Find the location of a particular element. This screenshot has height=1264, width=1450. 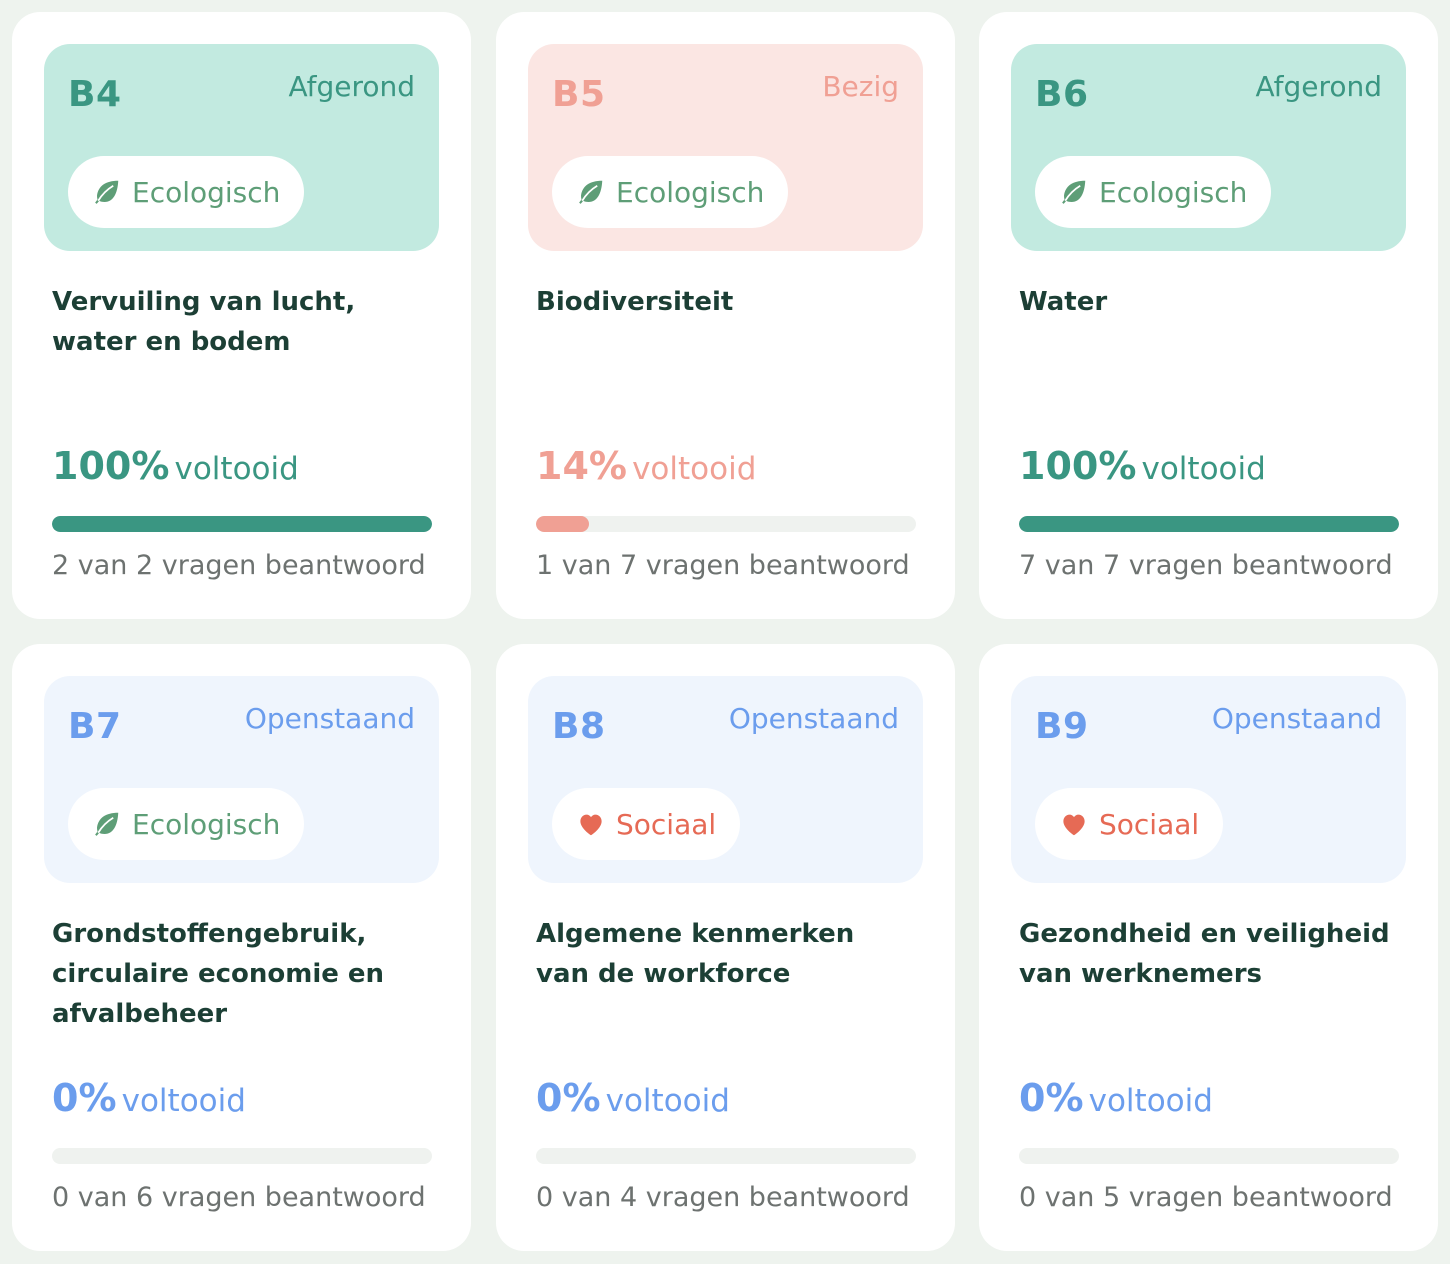

topic-code: B6 is located at coordinates (1062, 94).